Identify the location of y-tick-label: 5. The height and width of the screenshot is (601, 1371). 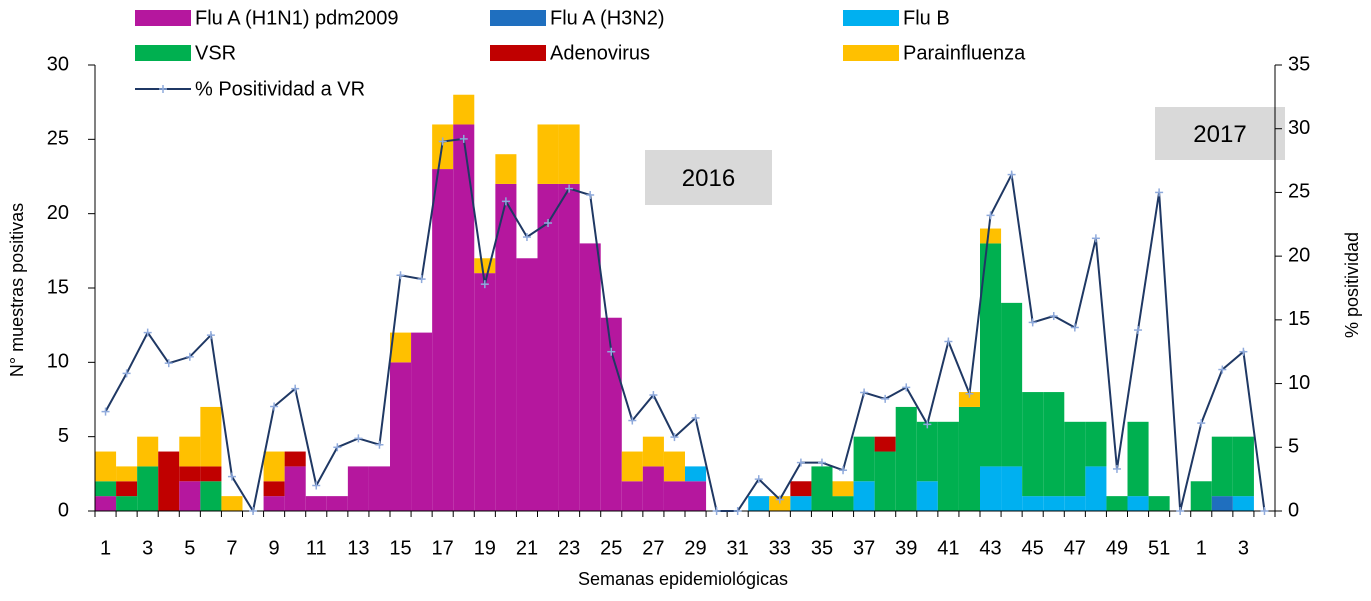
(63, 436).